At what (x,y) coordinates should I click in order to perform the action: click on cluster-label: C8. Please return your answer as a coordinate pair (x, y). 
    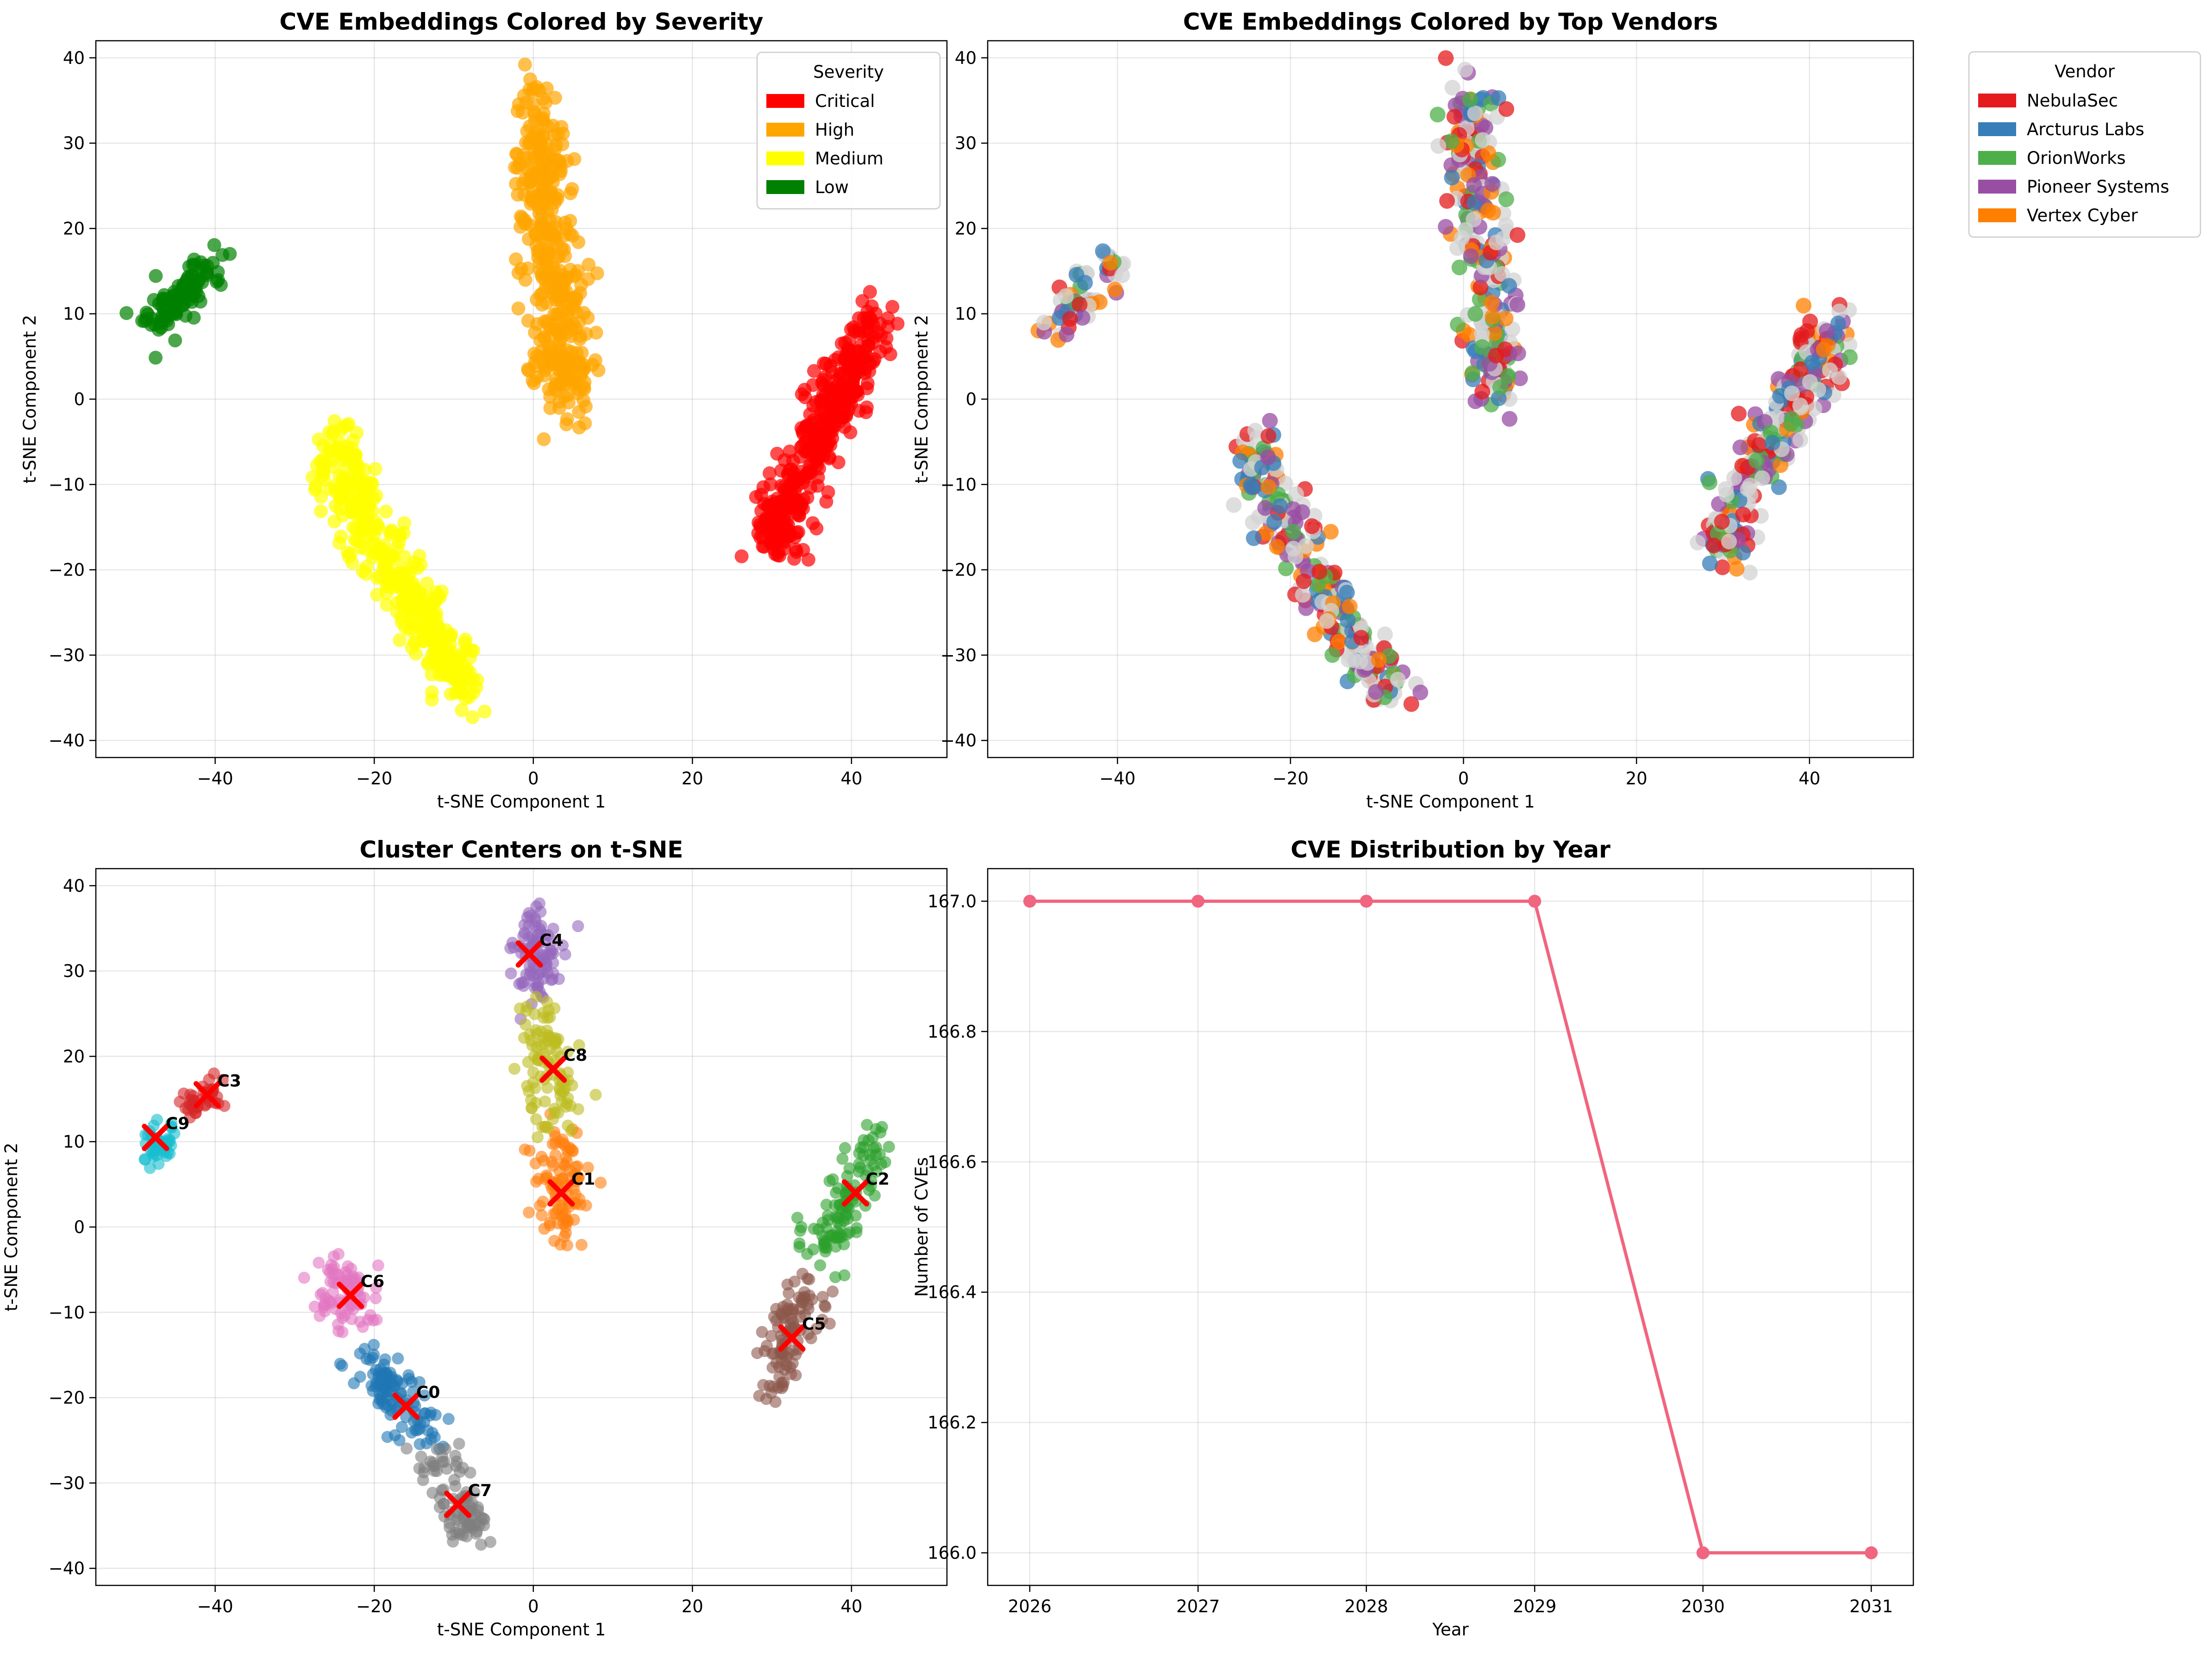
    Looking at the image, I should click on (575, 1055).